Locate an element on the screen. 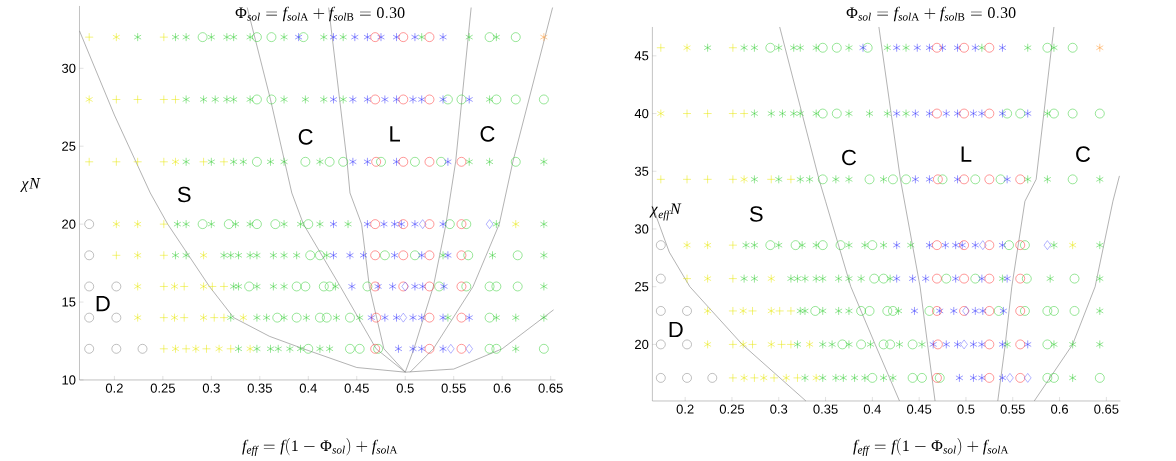  y-tick-label: 10 is located at coordinates (69, 380).